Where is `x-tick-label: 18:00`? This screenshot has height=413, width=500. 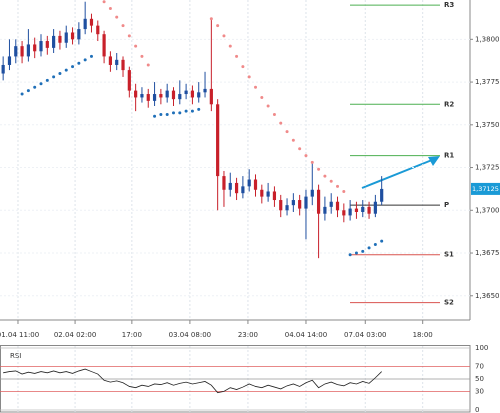
x-tick-label: 18:00 is located at coordinates (423, 335).